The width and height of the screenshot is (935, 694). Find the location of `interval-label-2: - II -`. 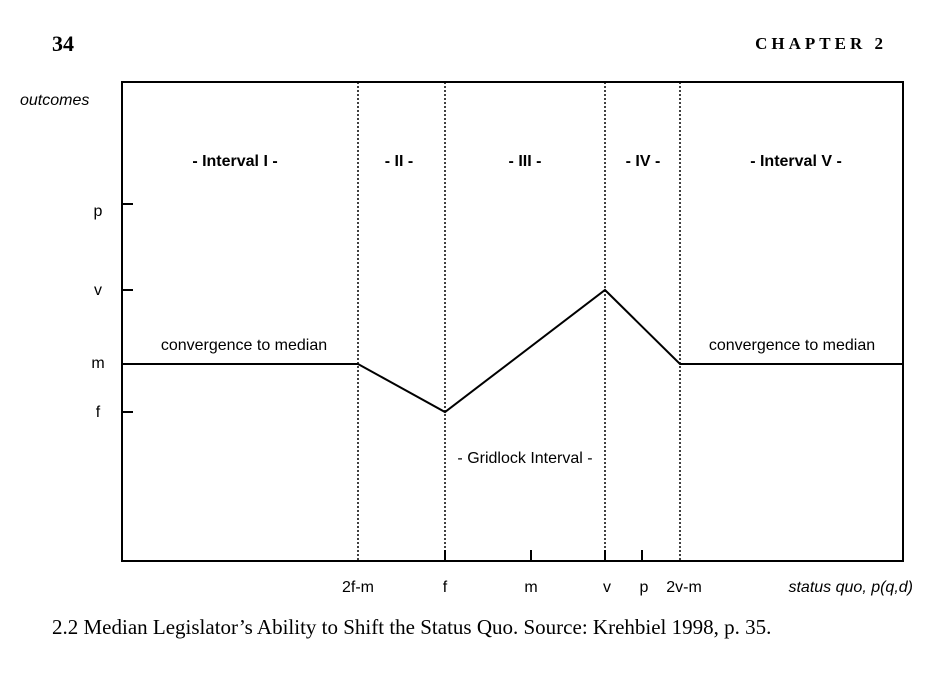

interval-label-2: - II - is located at coordinates (399, 161).